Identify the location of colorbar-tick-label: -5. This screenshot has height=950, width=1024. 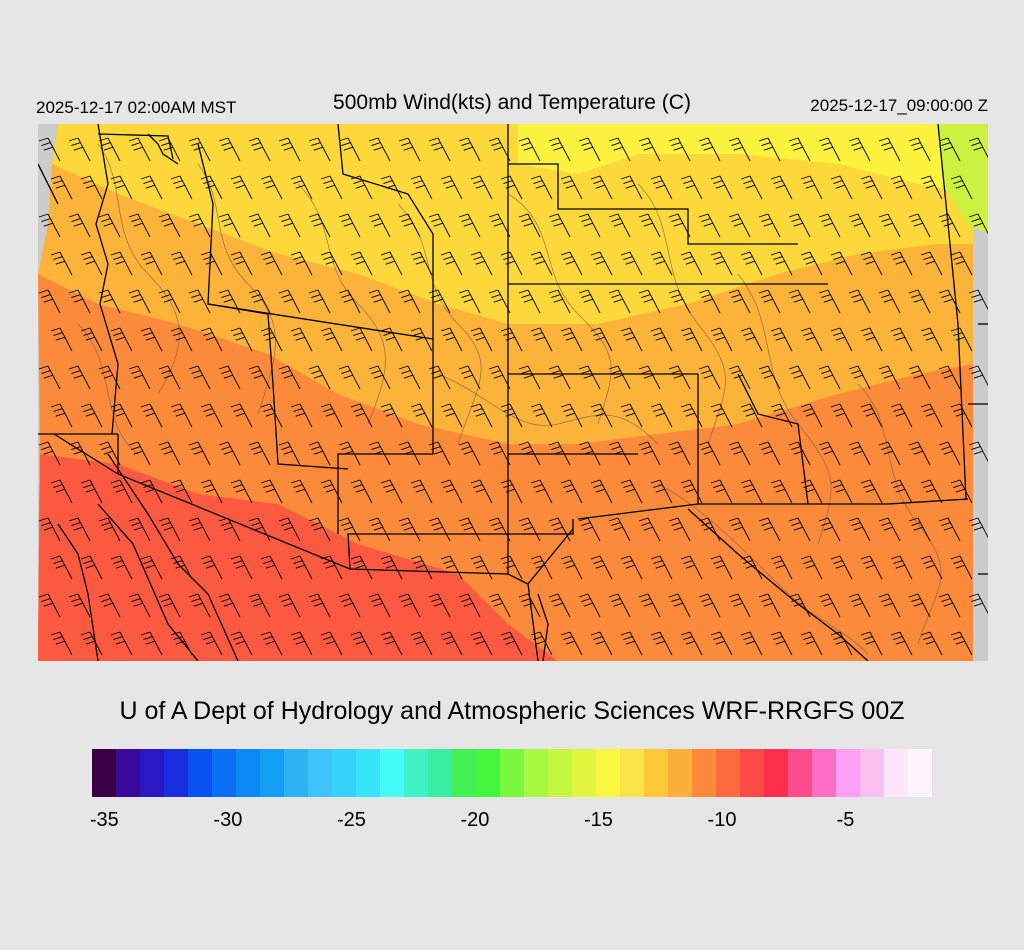
(845, 820).